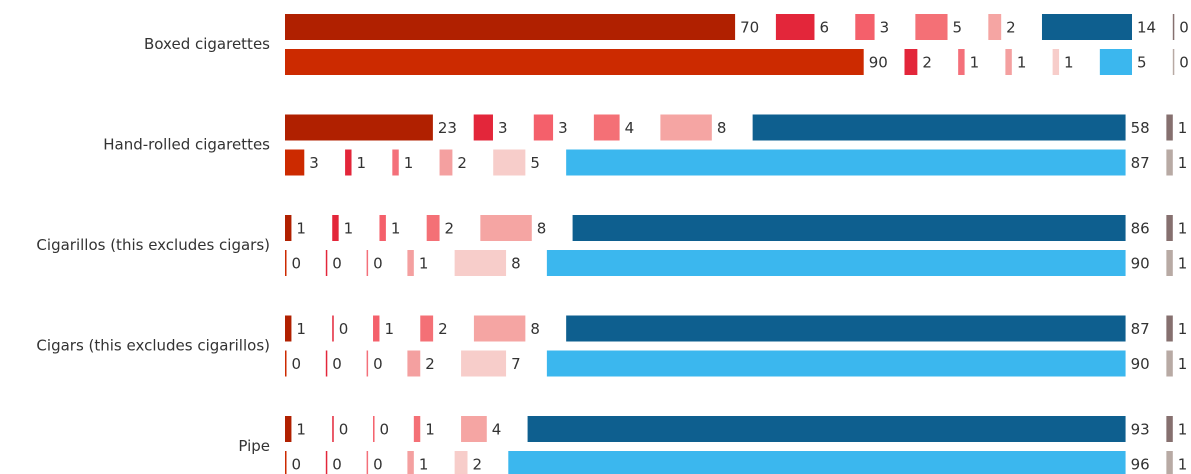 The width and height of the screenshot is (1191, 474). What do you see at coordinates (1140, 465) in the screenshot?
I see `value-label: 96` at bounding box center [1140, 465].